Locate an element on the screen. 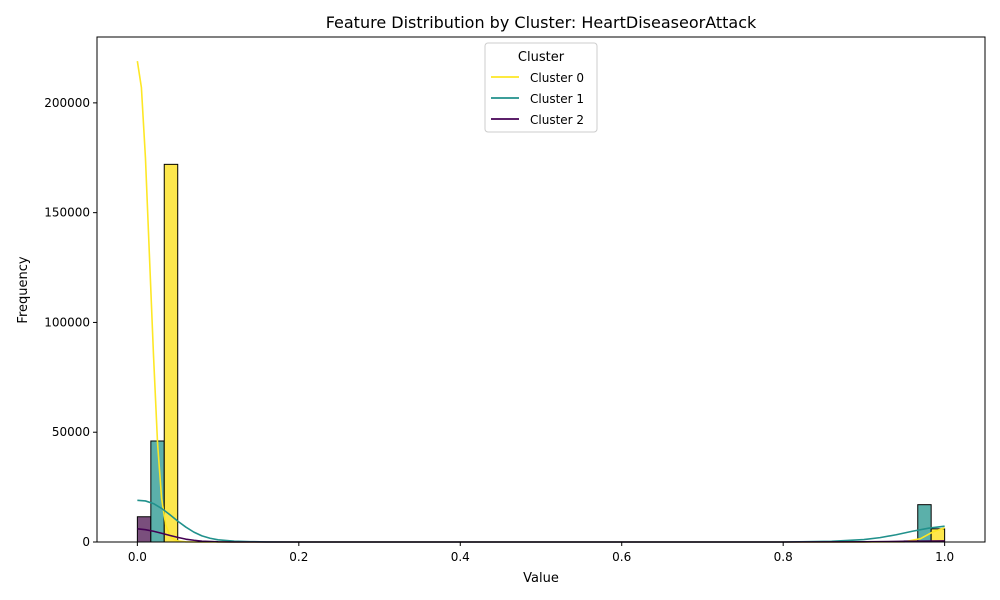 This screenshot has height=600, width=1000. x-axis-label: Value is located at coordinates (541, 578).